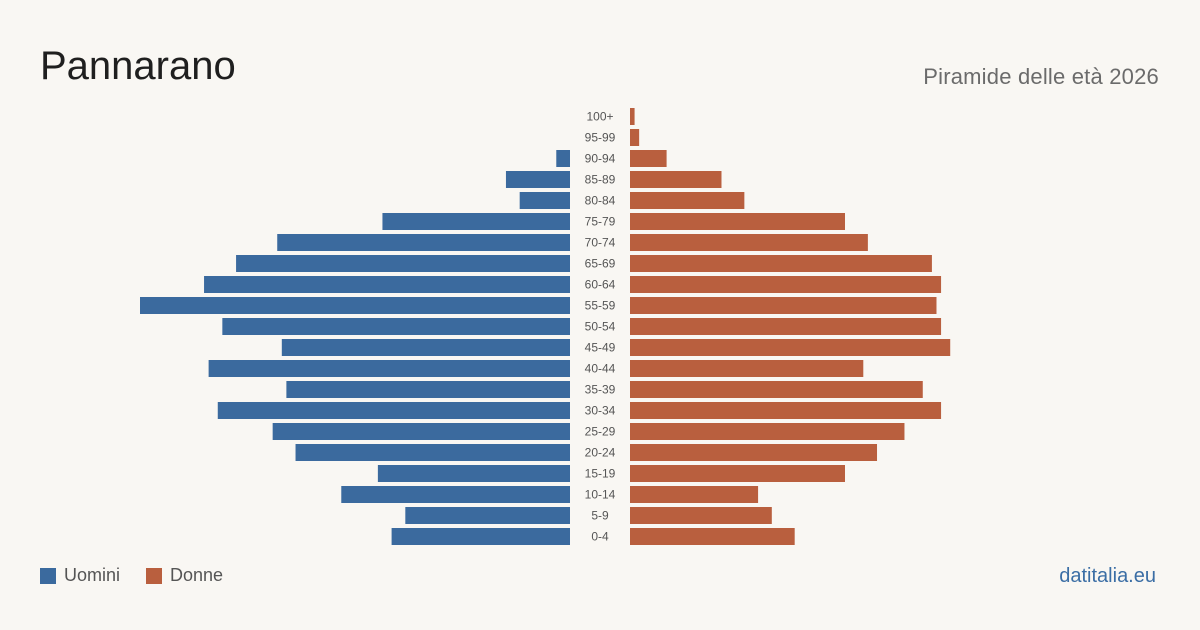 The width and height of the screenshot is (1200, 630). Describe the element at coordinates (138, 66) in the screenshot. I see `chart-title: Pannarano` at that location.